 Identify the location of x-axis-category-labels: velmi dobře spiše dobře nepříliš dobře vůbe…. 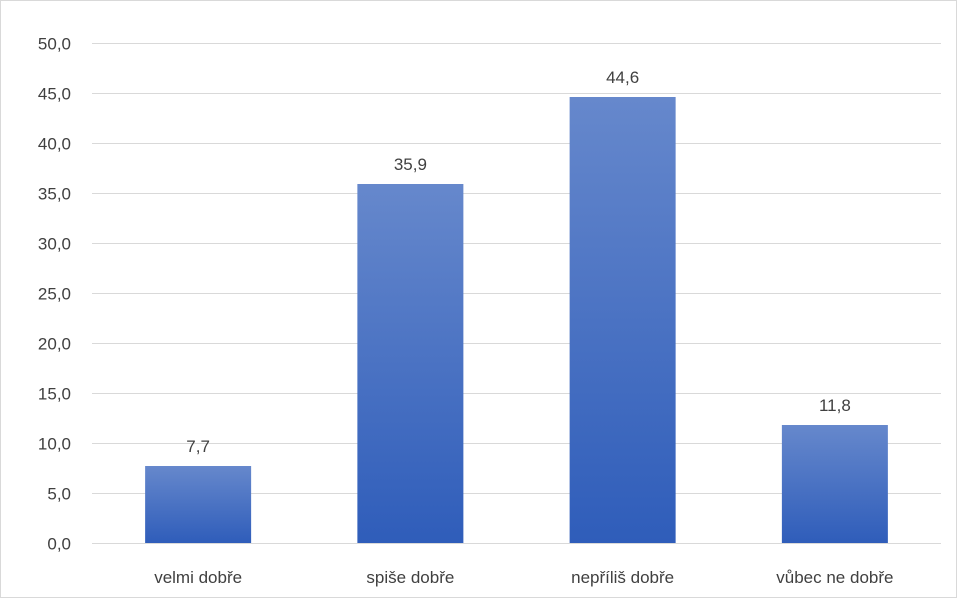
(523, 577).